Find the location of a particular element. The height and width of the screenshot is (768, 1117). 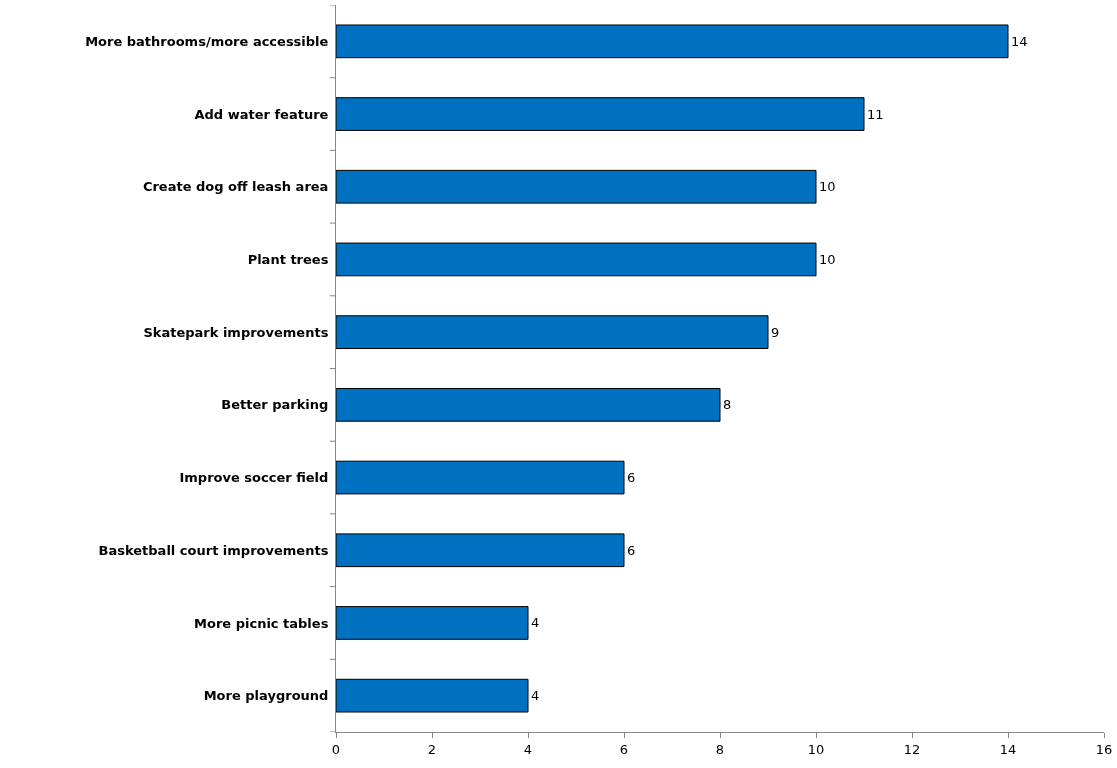

x-tick-label: 8 is located at coordinates (720, 749).